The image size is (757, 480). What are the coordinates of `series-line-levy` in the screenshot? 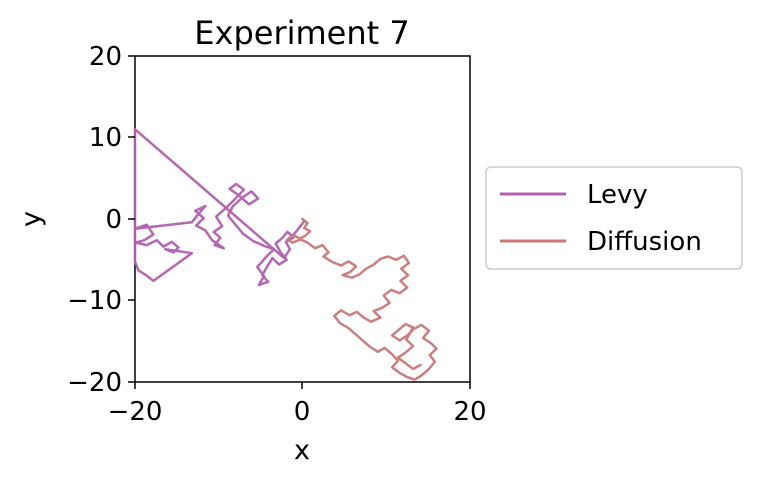 It's located at (219, 207).